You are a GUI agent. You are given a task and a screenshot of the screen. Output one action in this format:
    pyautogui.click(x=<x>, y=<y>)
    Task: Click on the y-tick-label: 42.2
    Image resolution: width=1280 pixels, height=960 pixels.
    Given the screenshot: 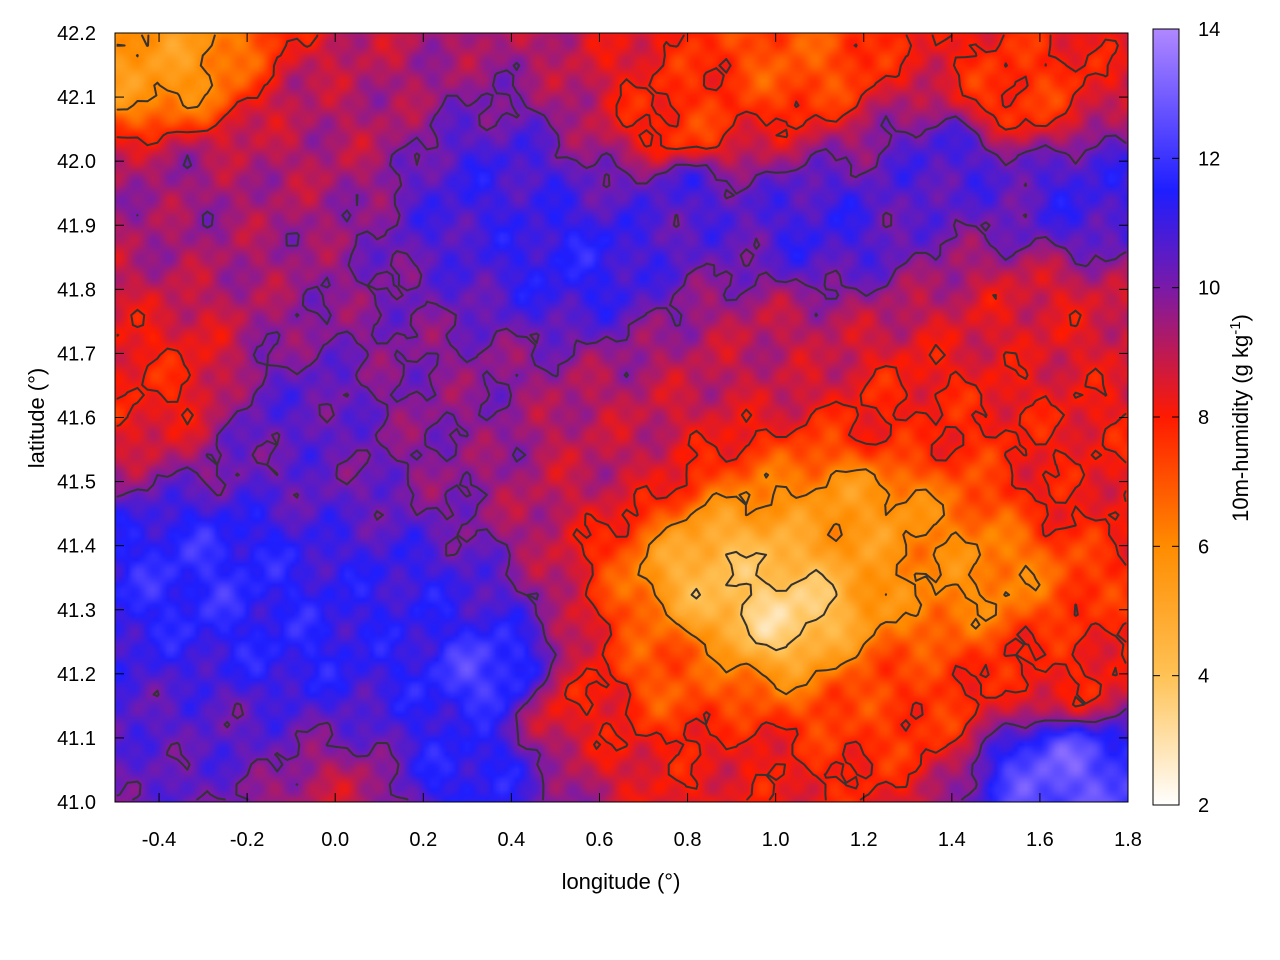 What is the action you would take?
    pyautogui.click(x=76, y=34)
    